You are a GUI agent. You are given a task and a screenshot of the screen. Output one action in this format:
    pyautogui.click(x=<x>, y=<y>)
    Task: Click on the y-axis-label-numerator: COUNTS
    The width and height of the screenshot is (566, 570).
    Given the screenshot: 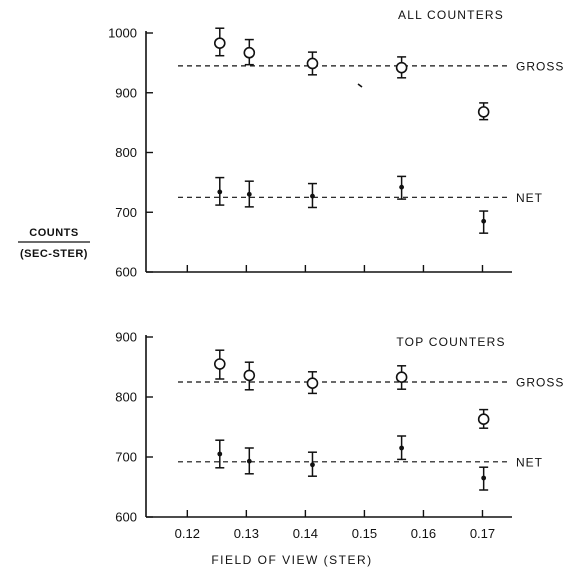 What is the action you would take?
    pyautogui.click(x=53, y=233)
    